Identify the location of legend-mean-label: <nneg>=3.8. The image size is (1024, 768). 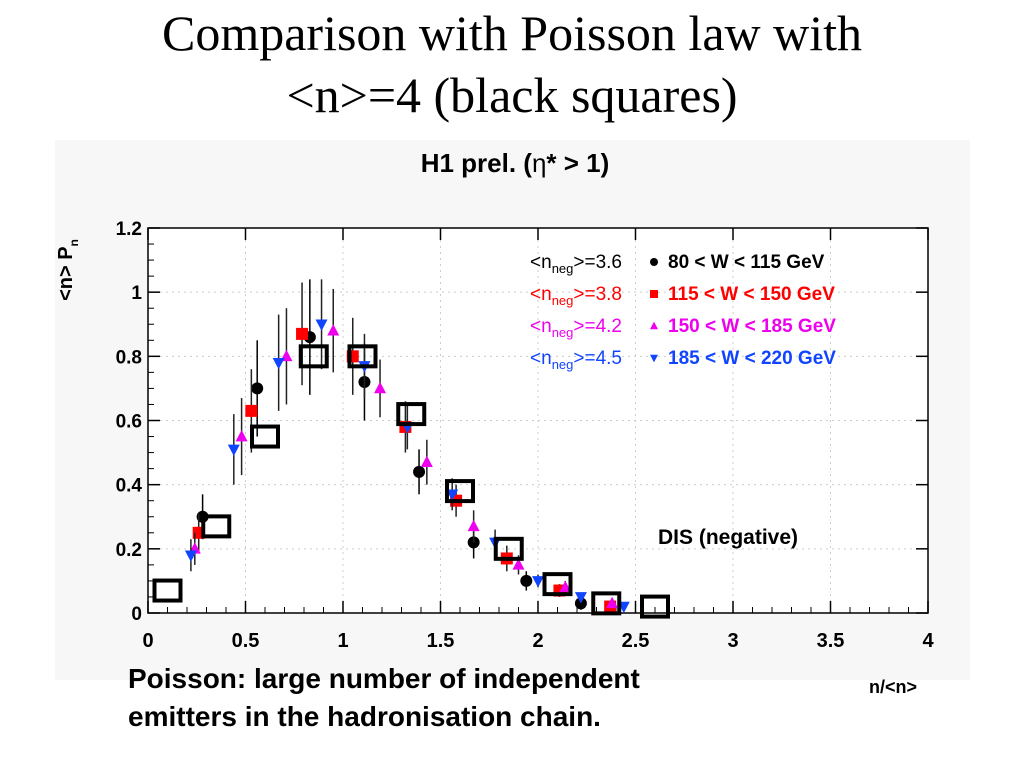
(576, 296).